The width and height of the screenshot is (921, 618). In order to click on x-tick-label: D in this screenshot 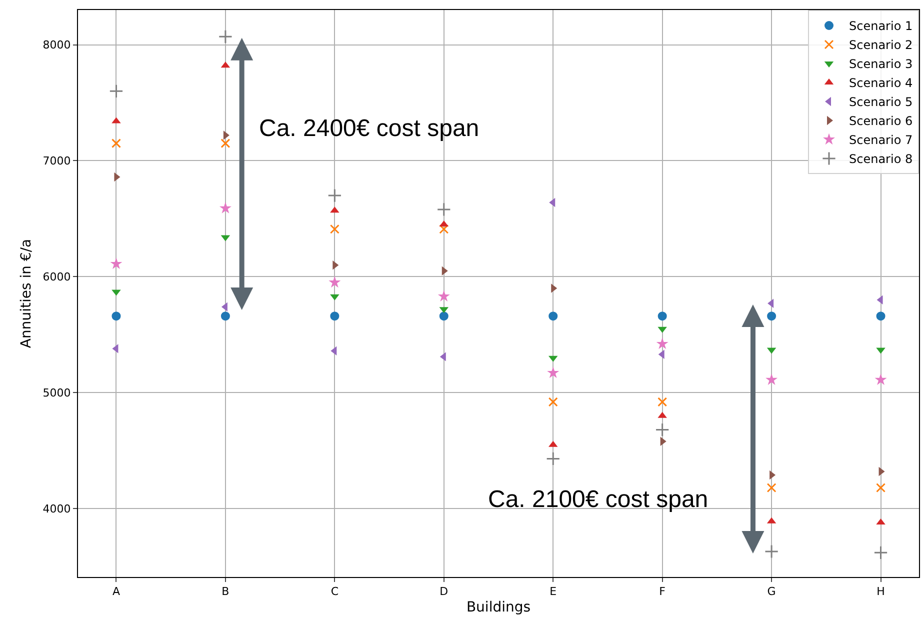, I will do `click(444, 591)`.